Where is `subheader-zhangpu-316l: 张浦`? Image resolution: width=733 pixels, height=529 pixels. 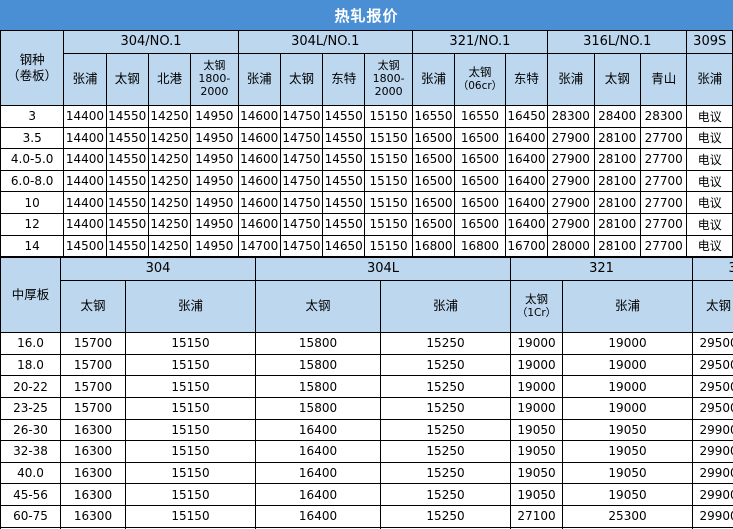 subheader-zhangpu-316l: 张浦 is located at coordinates (571, 79).